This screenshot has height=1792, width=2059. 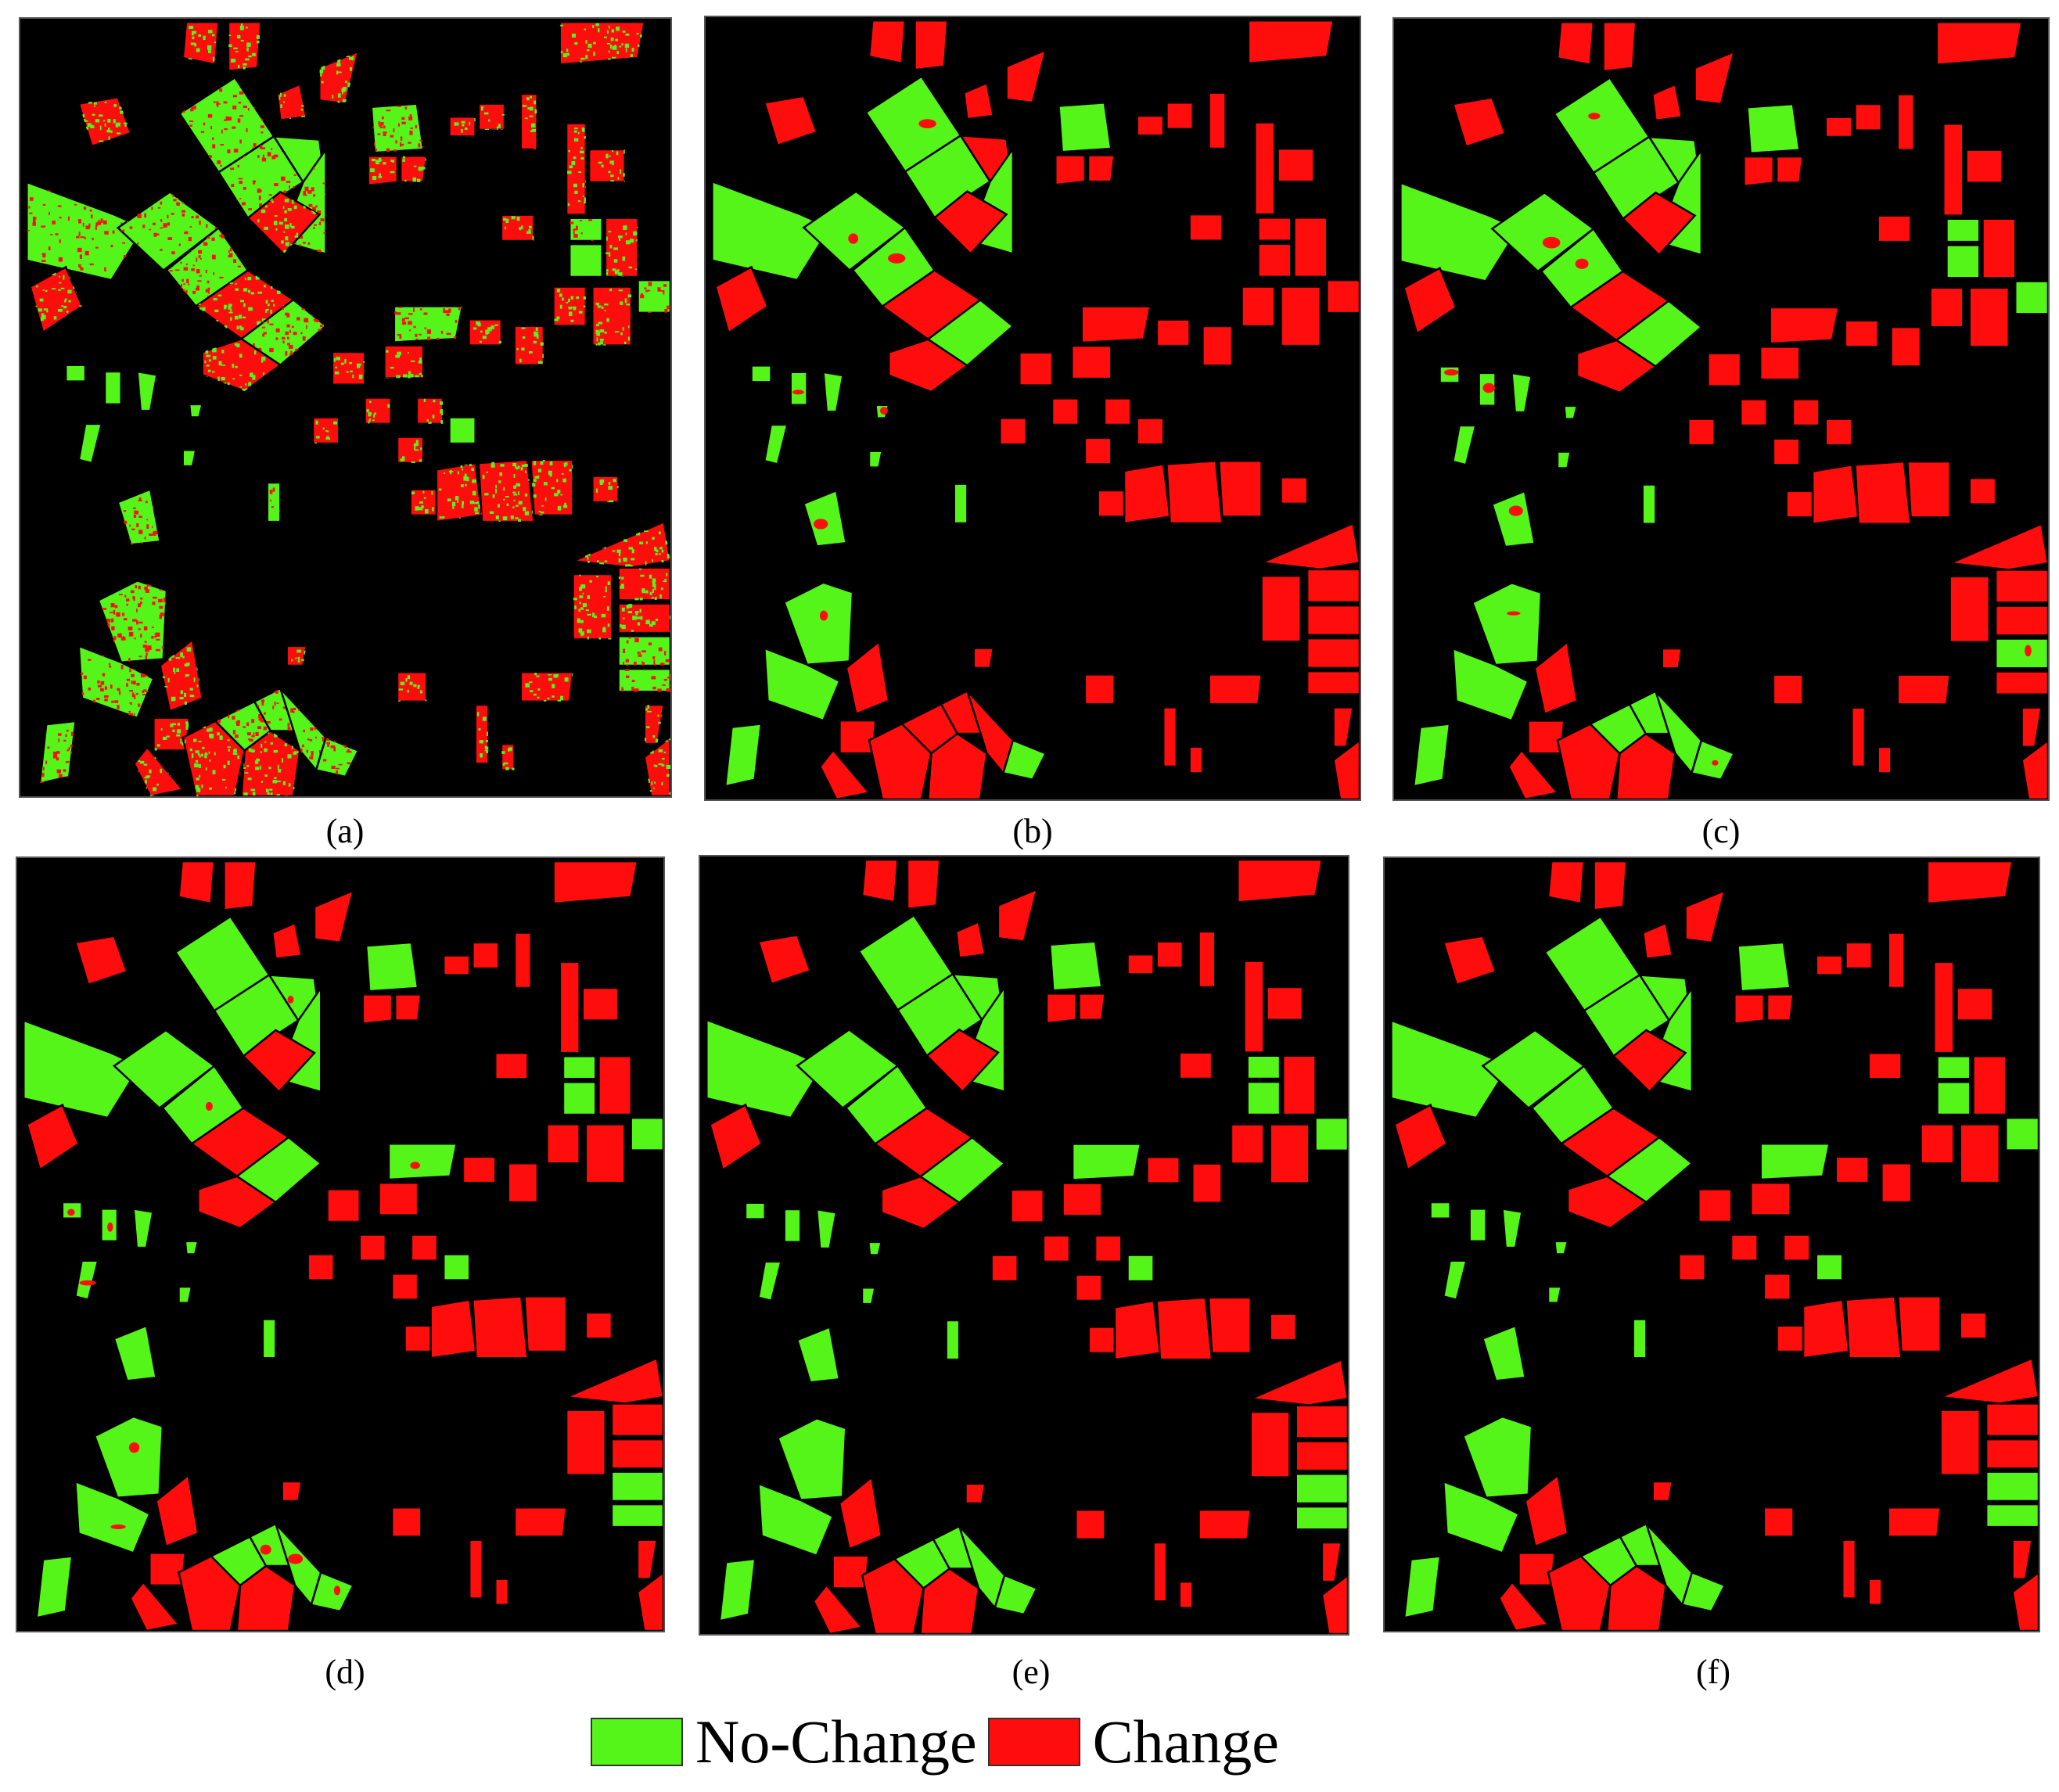 What do you see at coordinates (345, 1672) in the screenshot?
I see `caption-d: (d)` at bounding box center [345, 1672].